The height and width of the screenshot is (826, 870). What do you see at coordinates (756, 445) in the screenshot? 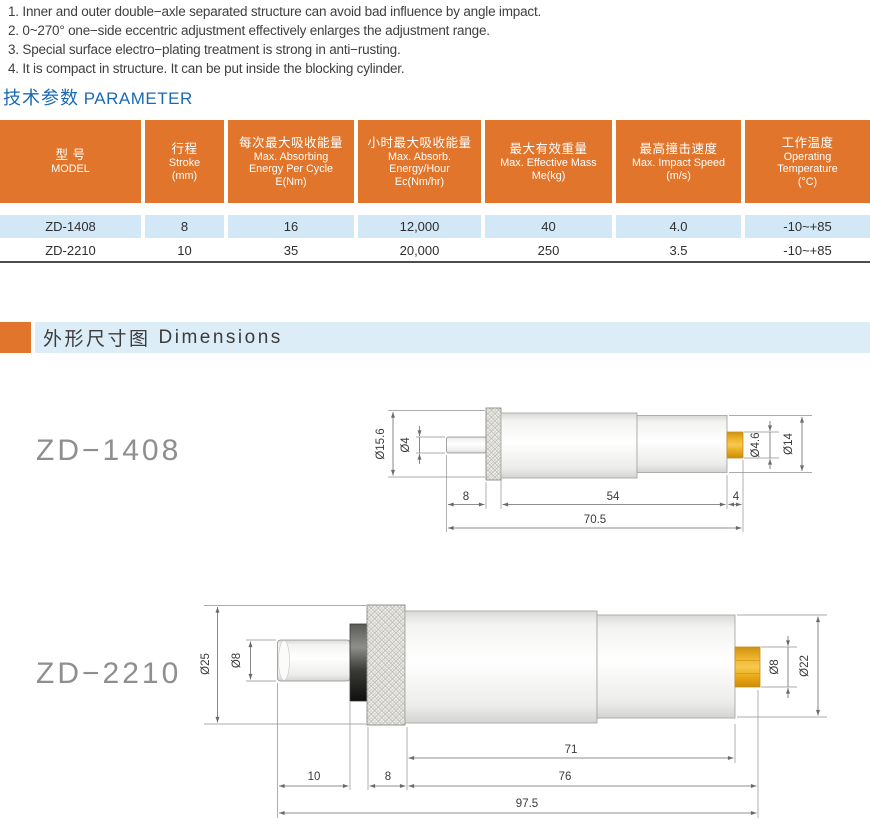
I see `dim-tip-diameter: Ø4.6` at bounding box center [756, 445].